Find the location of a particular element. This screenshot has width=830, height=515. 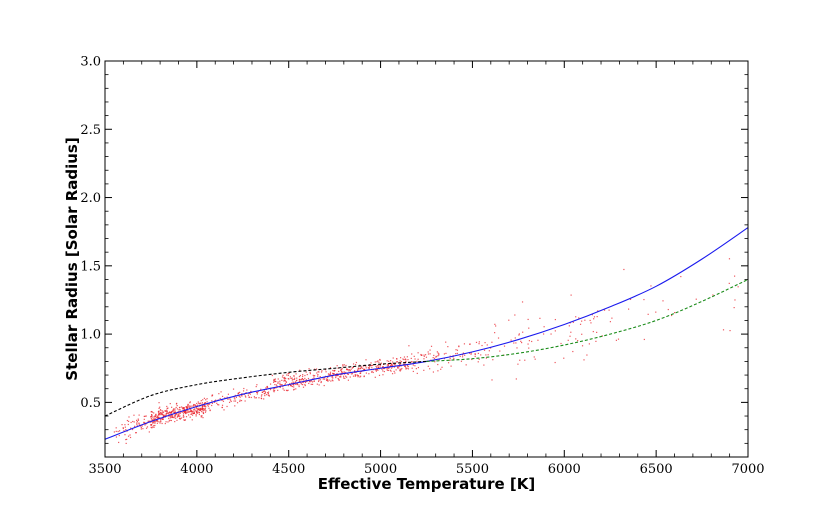

y-tick-label: 2.5 is located at coordinates (90, 130).